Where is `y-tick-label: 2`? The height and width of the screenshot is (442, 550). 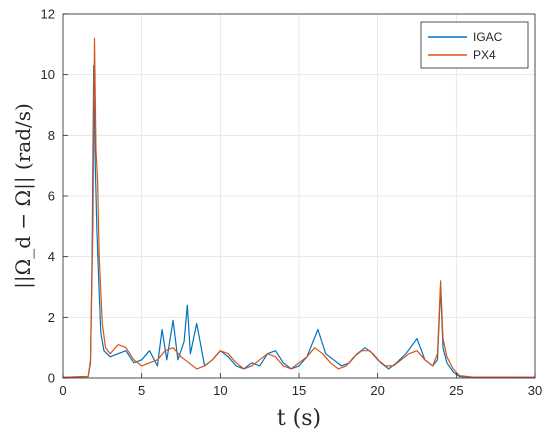
y-tick-label: 2 is located at coordinates (51, 317).